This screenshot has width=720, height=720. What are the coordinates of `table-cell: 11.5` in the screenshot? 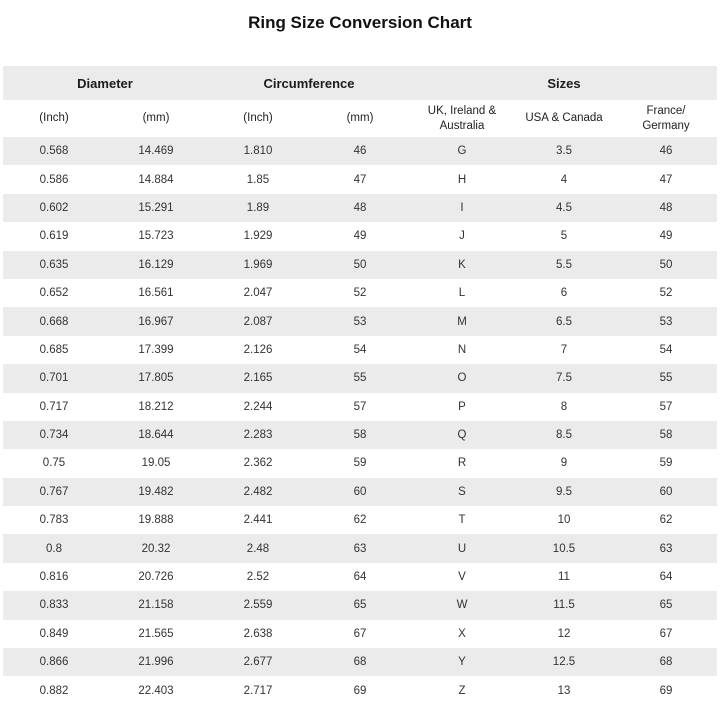 It's located at (564, 605).